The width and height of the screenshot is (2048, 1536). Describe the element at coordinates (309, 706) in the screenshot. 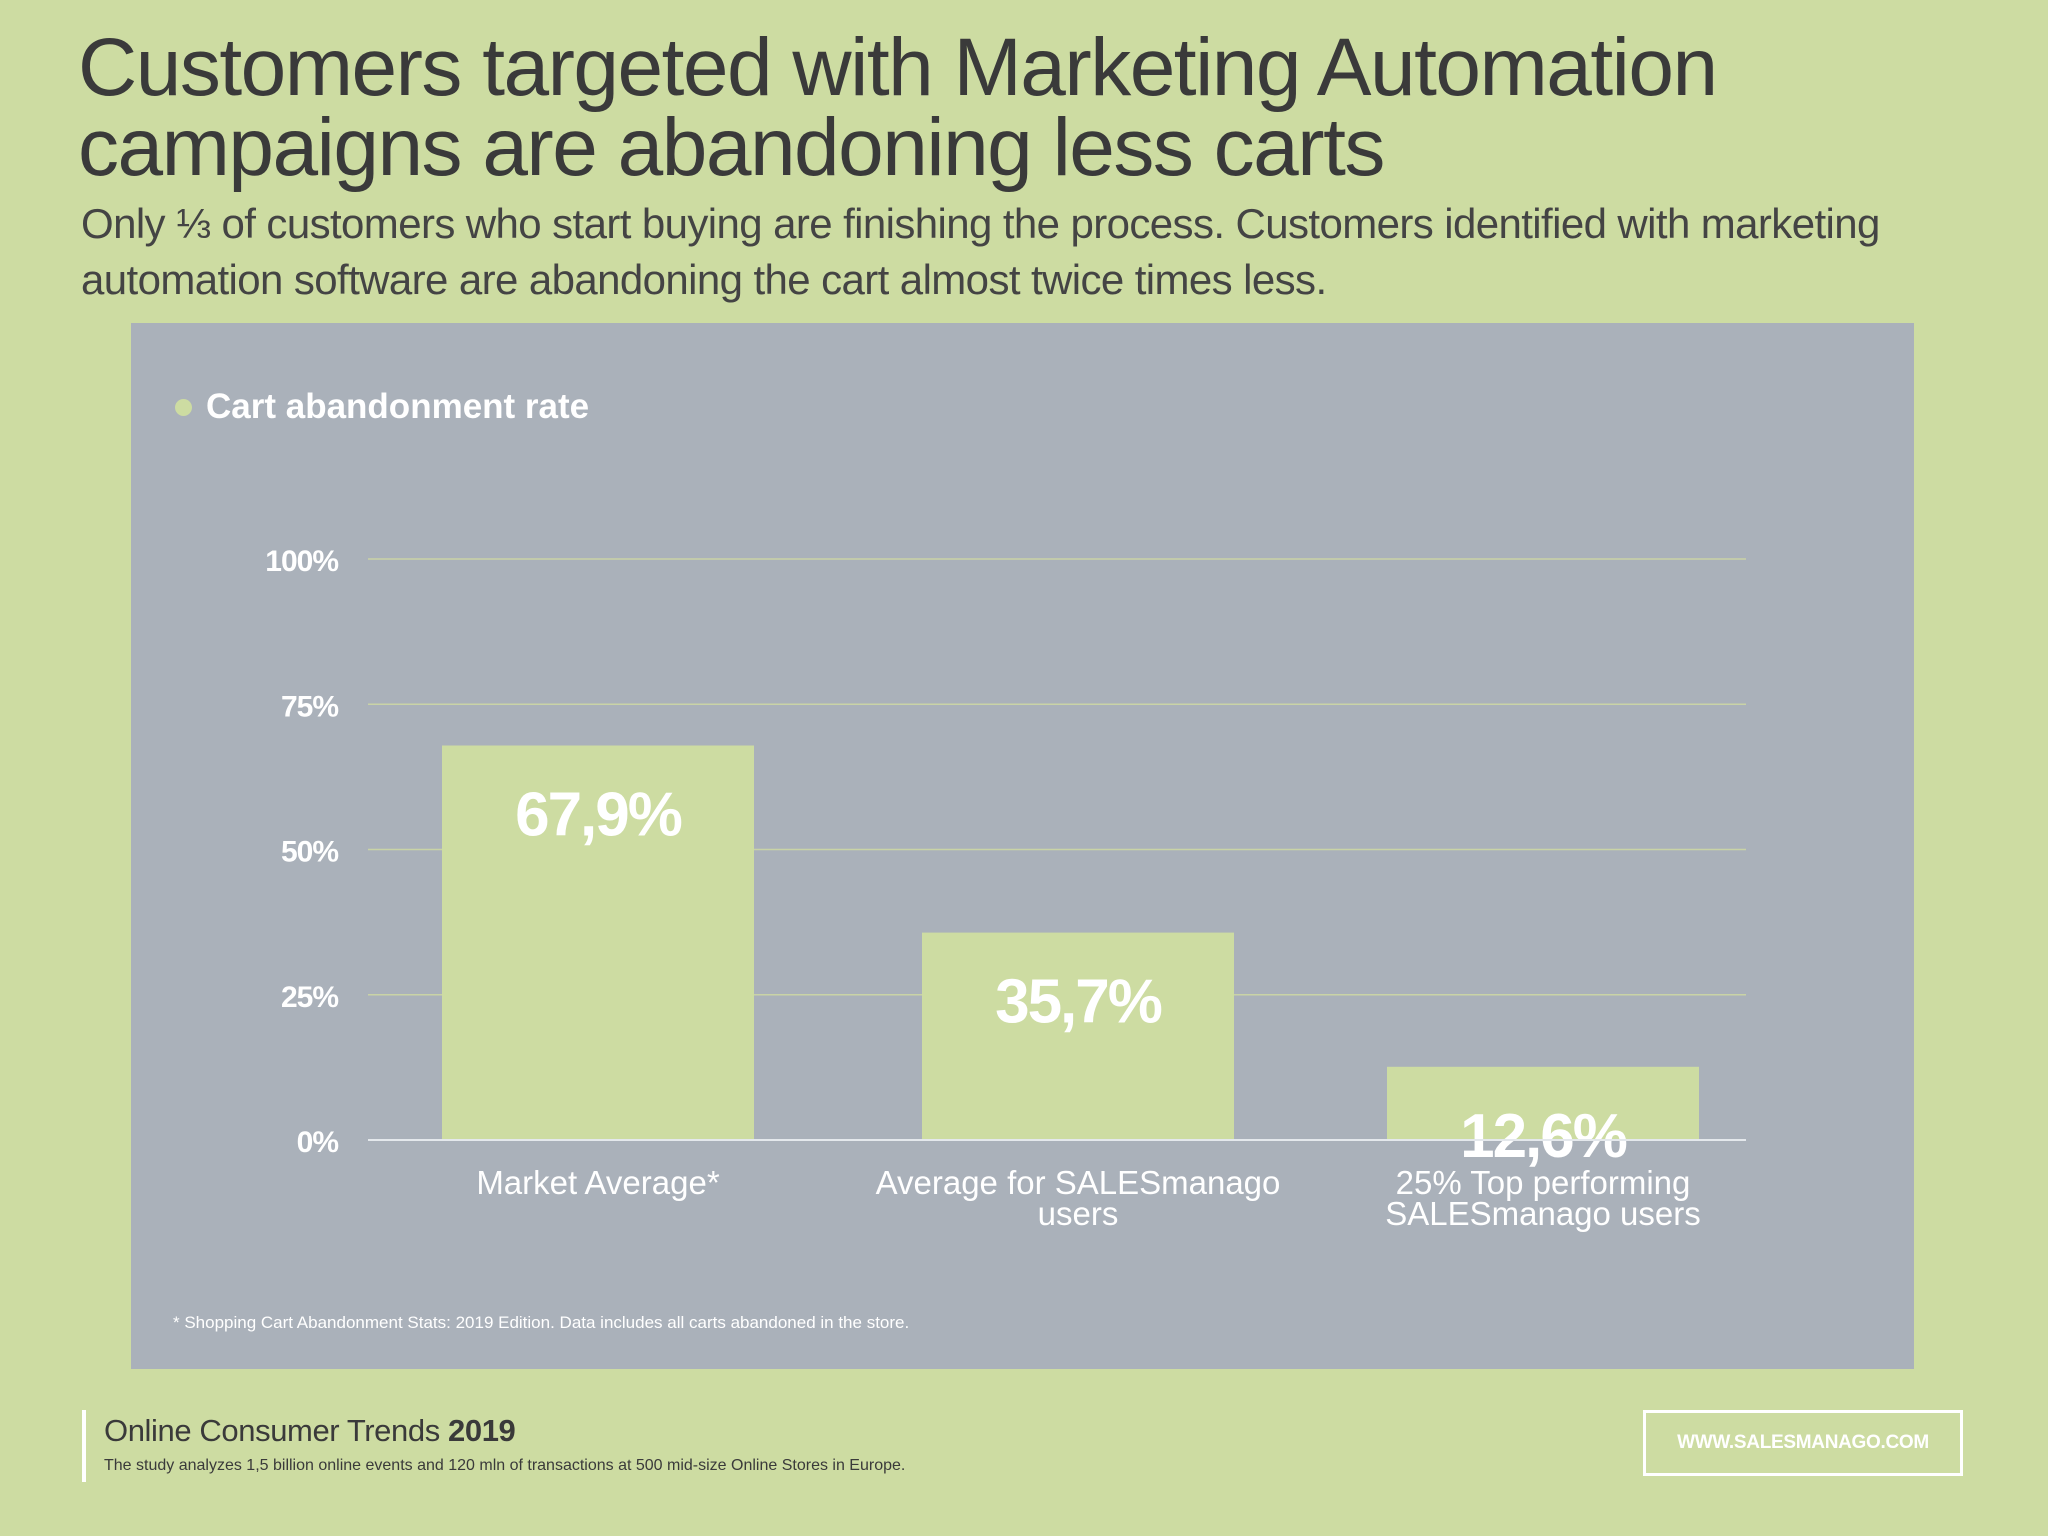

I see `y-tick-label: 75%` at that location.